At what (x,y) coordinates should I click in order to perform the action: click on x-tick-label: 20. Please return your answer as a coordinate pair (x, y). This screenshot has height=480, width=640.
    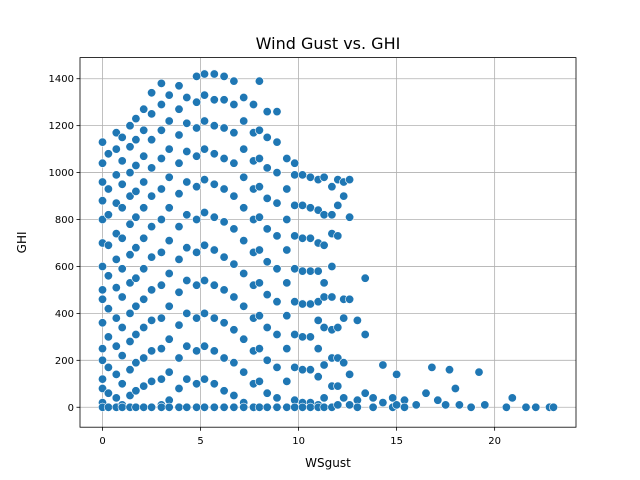
    Looking at the image, I should click on (494, 441).